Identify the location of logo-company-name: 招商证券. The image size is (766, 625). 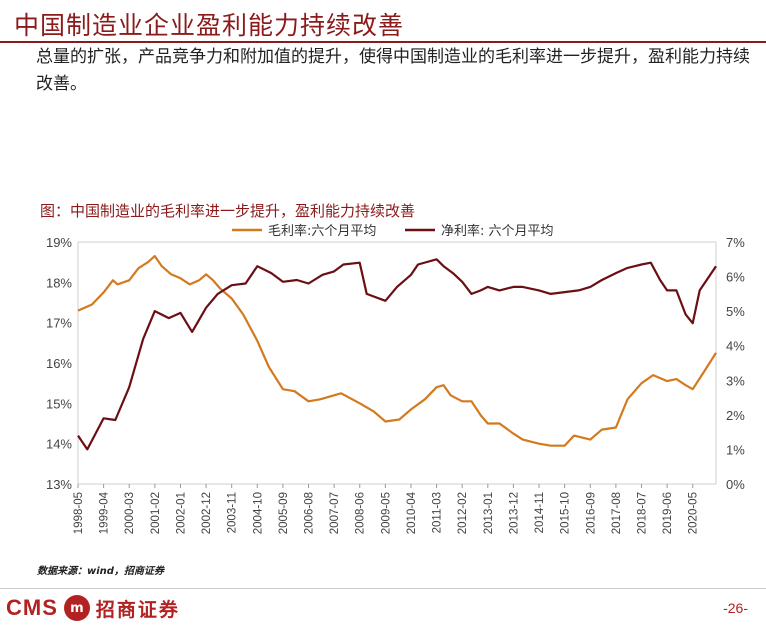
(137, 609).